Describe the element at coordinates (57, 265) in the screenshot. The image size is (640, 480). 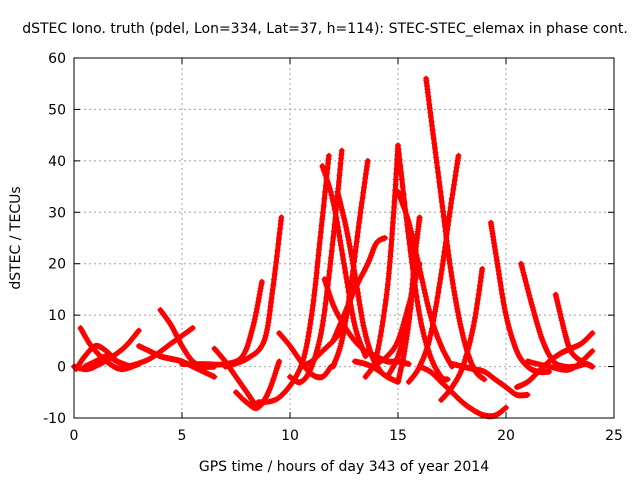
I see `y-tick-label: 20` at that location.